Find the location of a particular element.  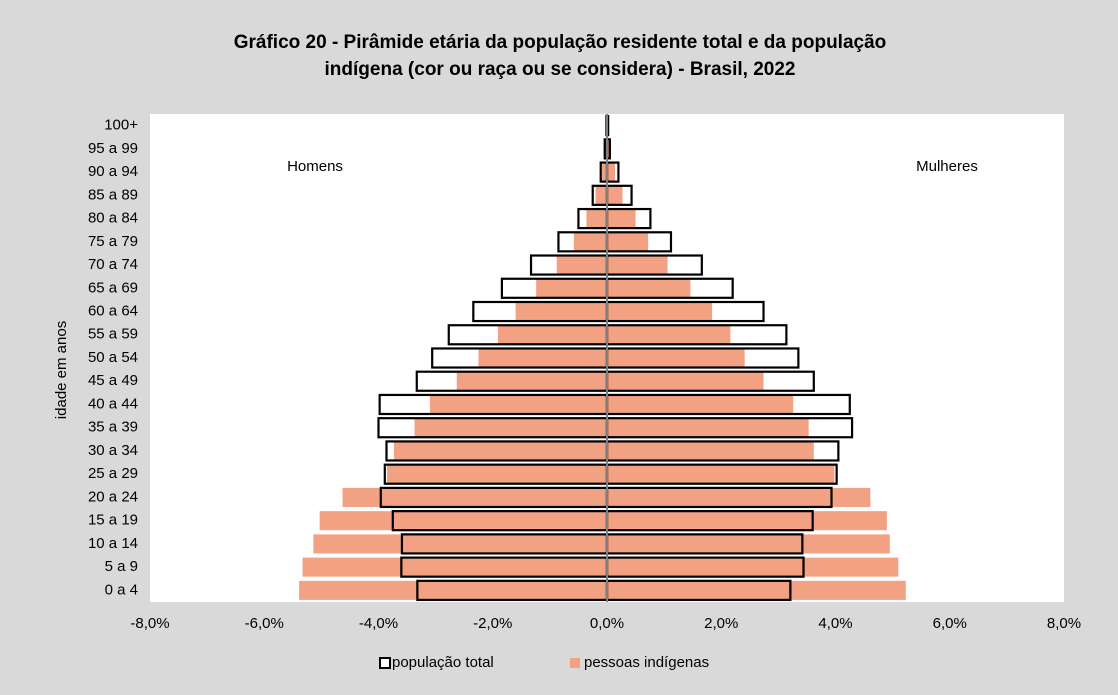

x-tick-label: 6,0% is located at coordinates (950, 623).